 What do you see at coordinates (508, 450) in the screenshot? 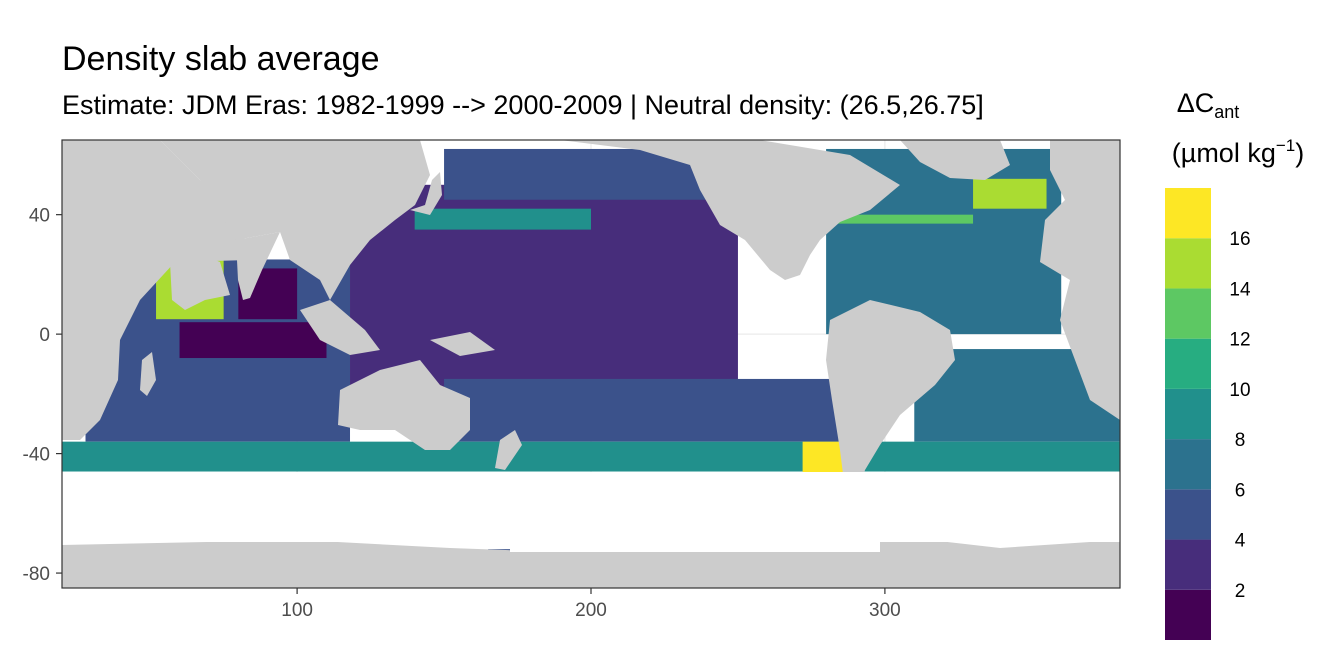
I see `land-new-zealand` at bounding box center [508, 450].